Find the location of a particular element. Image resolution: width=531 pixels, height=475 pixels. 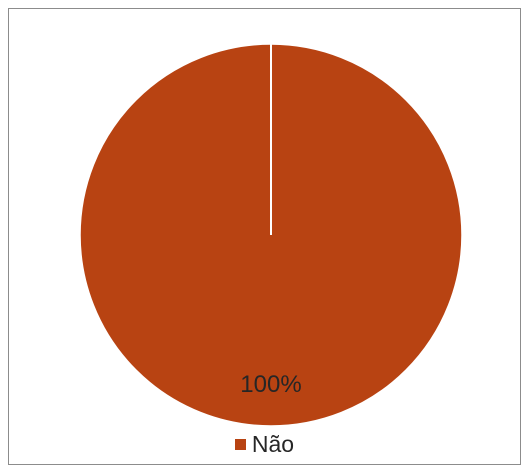

chart-legend: Não is located at coordinates (264, 444).